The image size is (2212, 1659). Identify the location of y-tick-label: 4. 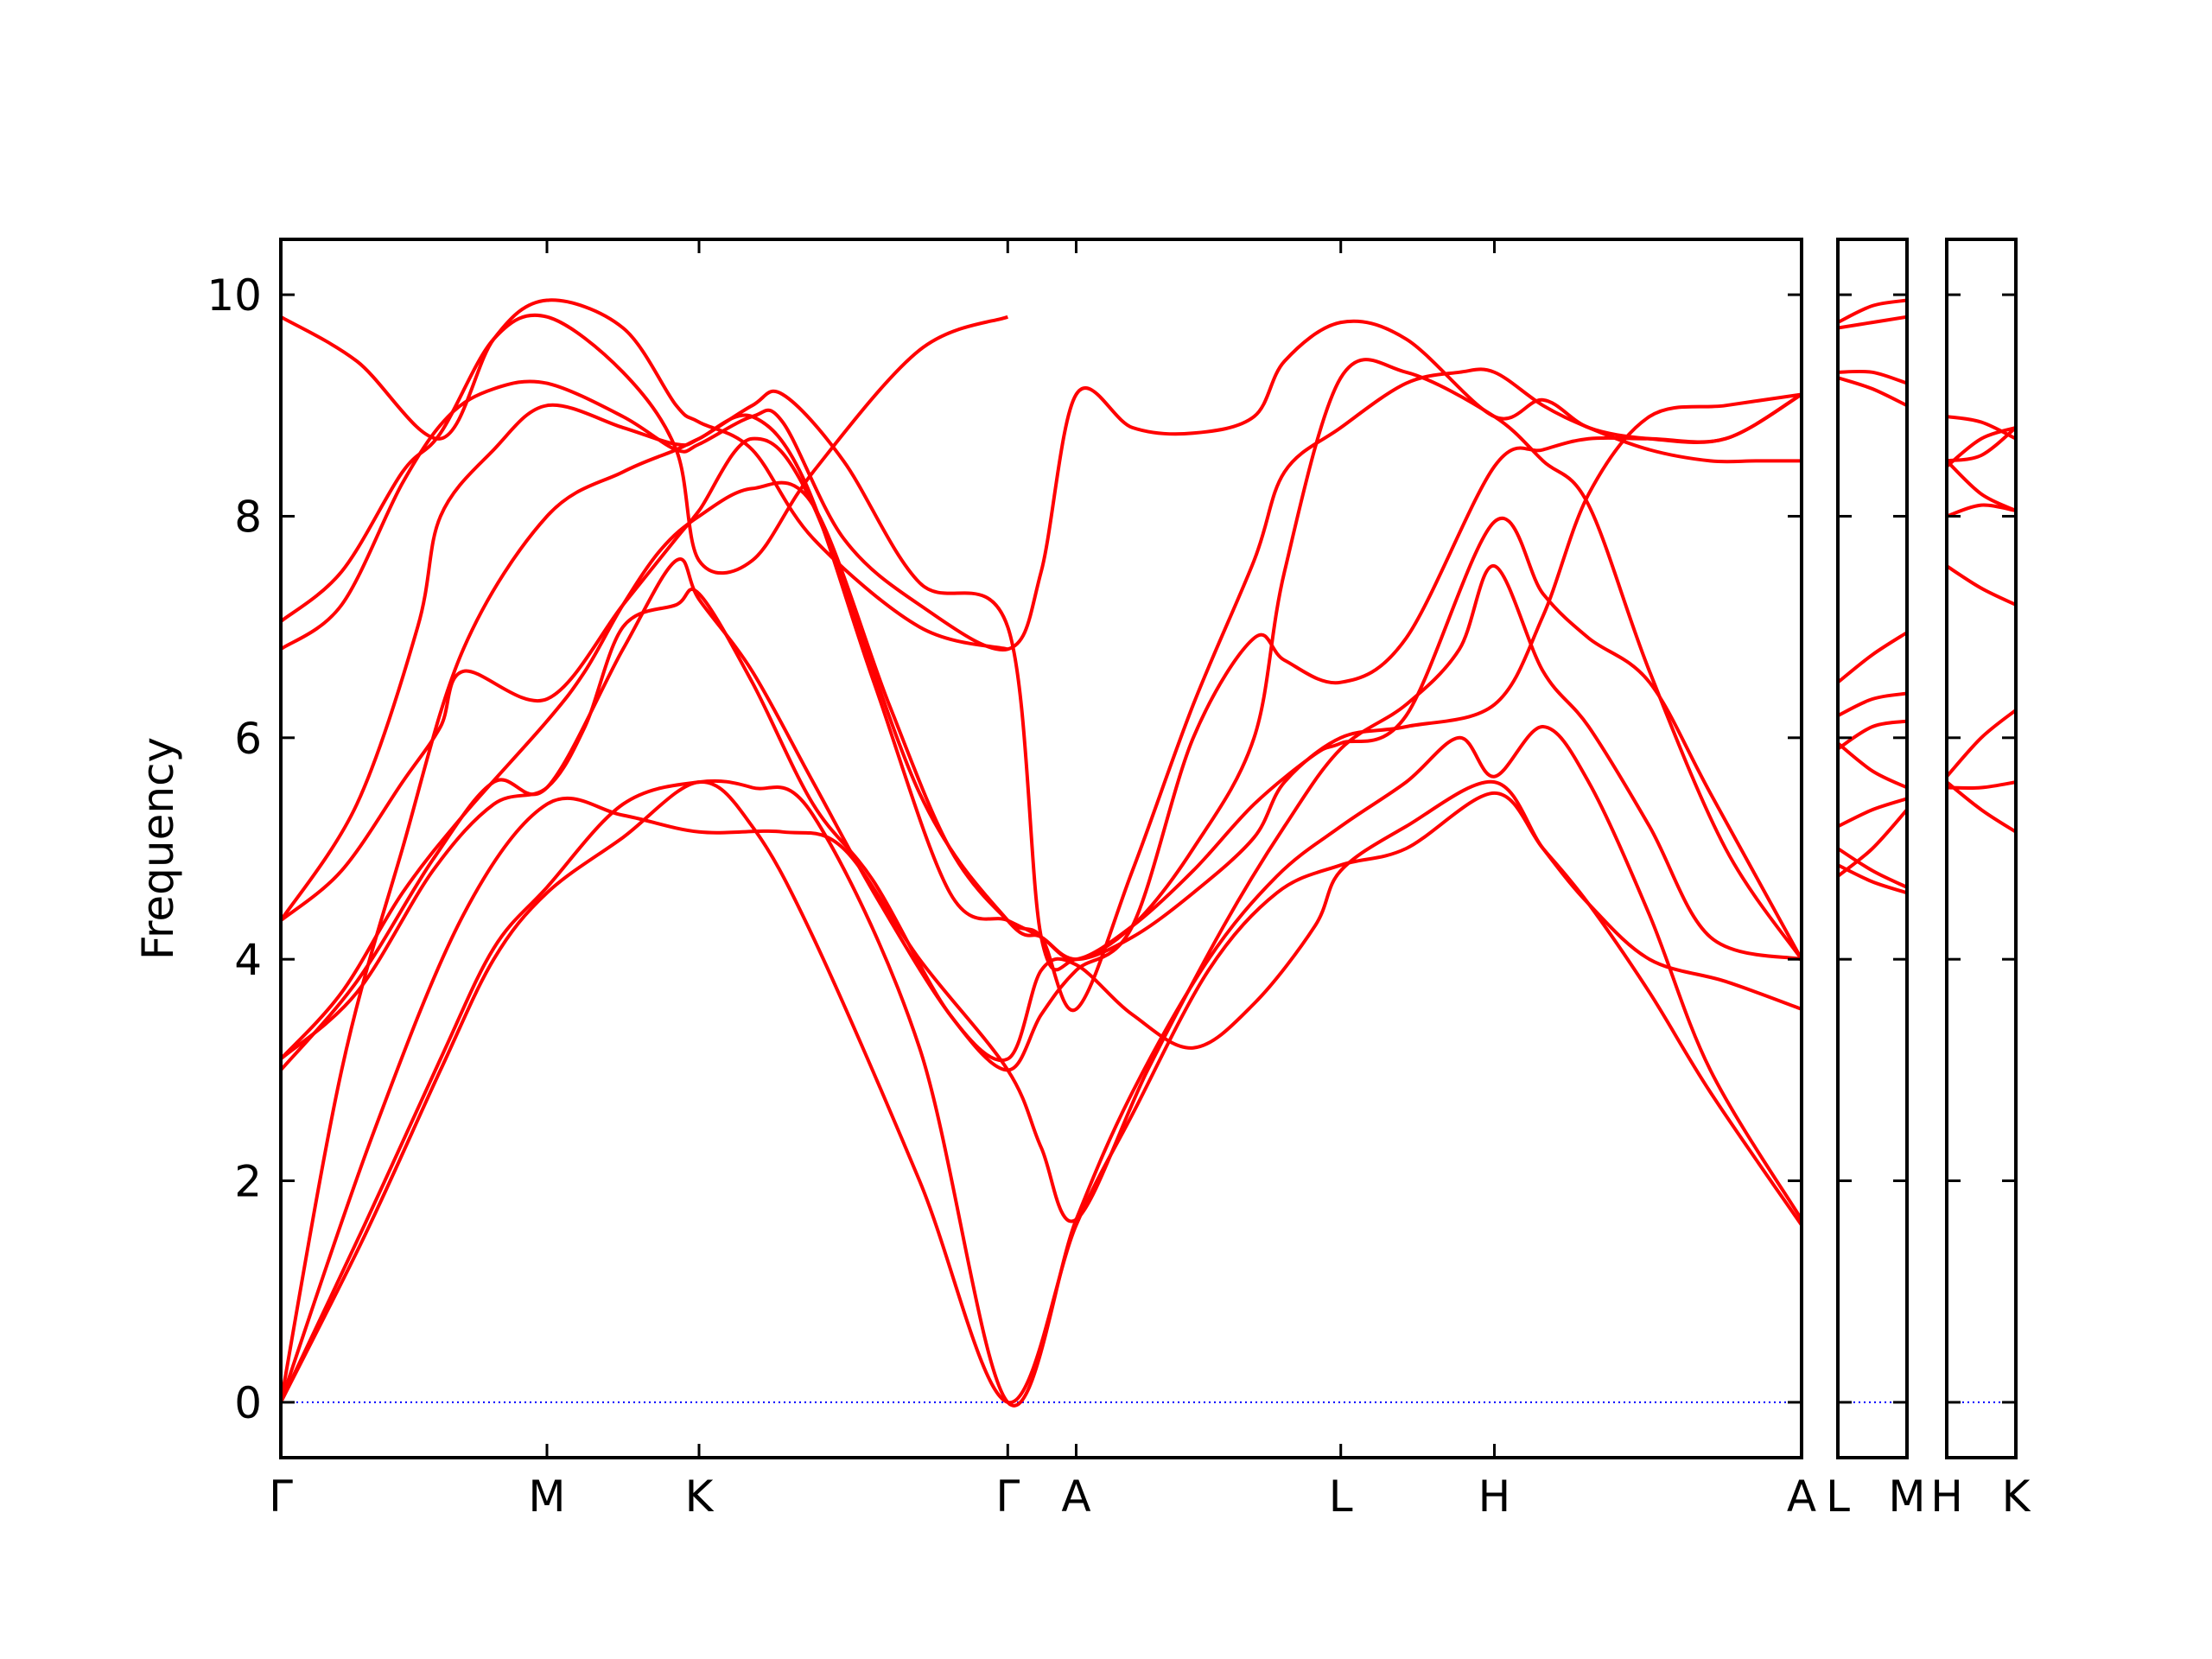
(248, 960).